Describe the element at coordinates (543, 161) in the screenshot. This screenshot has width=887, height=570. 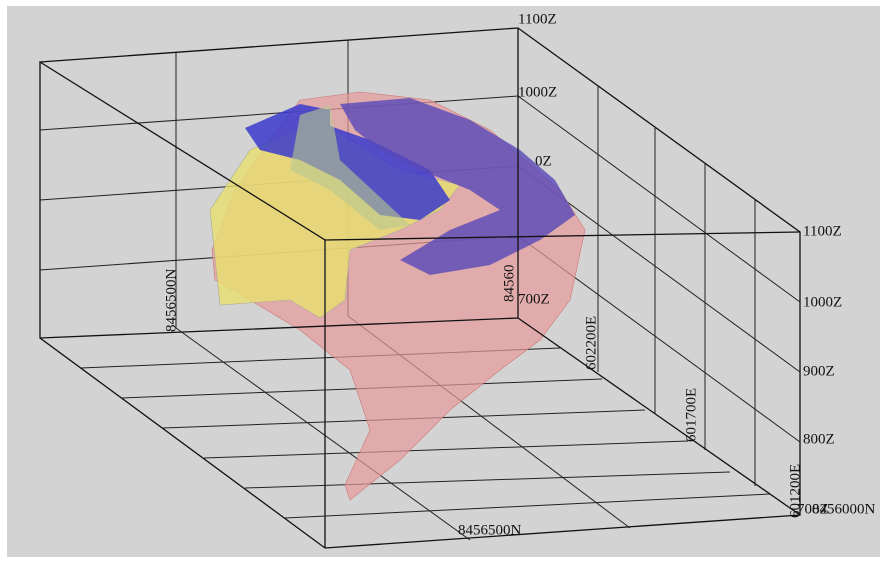
I see `axis-label: 0Z` at that location.